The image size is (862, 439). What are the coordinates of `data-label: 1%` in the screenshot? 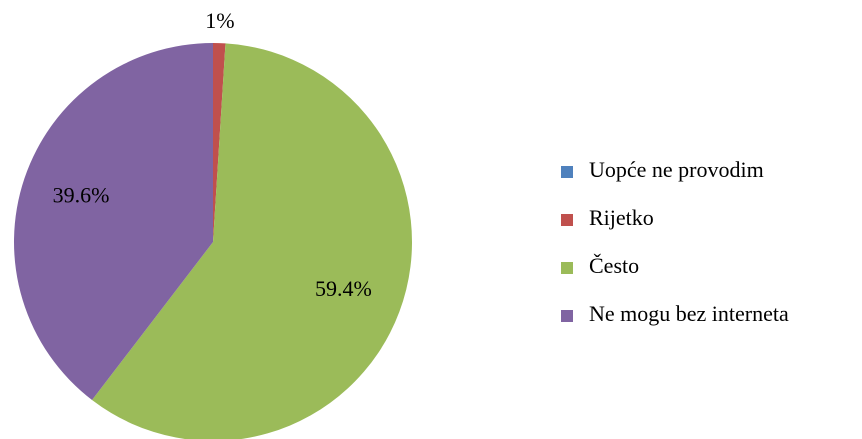 It's located at (219, 20).